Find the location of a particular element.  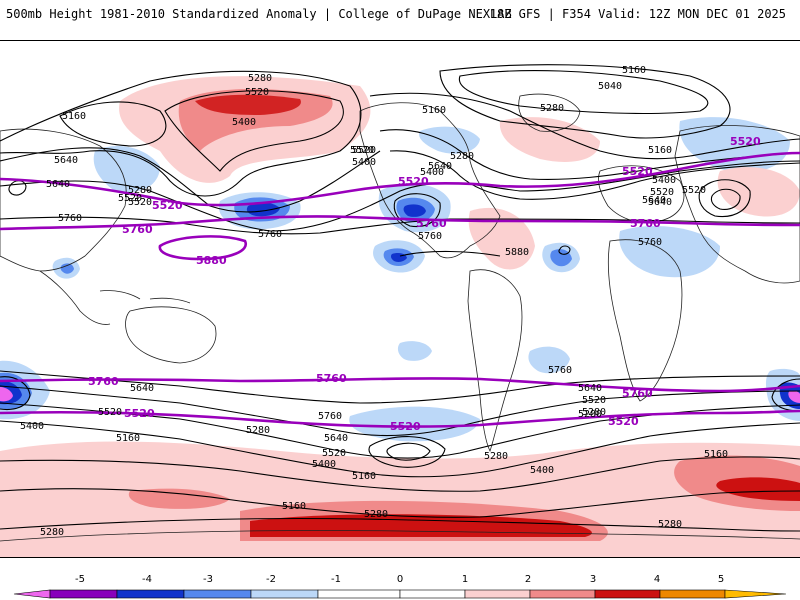

contour-5160-npac is located at coordinates (113, 124).